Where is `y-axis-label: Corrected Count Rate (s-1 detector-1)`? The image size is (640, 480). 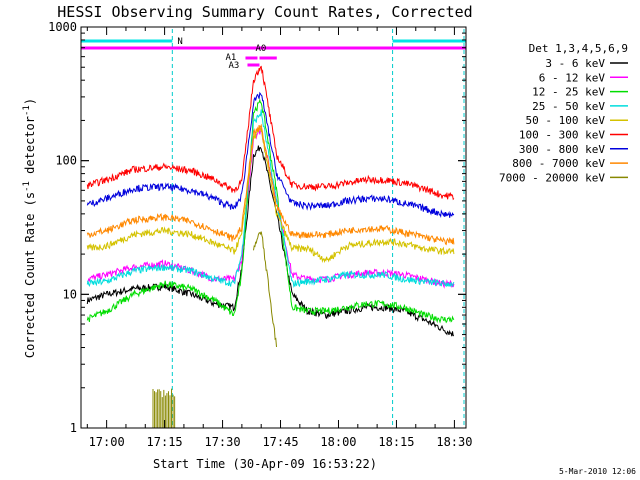
y-axis-label: Corrected Count Rate (s-1 detector-1) is located at coordinates (29, 228).